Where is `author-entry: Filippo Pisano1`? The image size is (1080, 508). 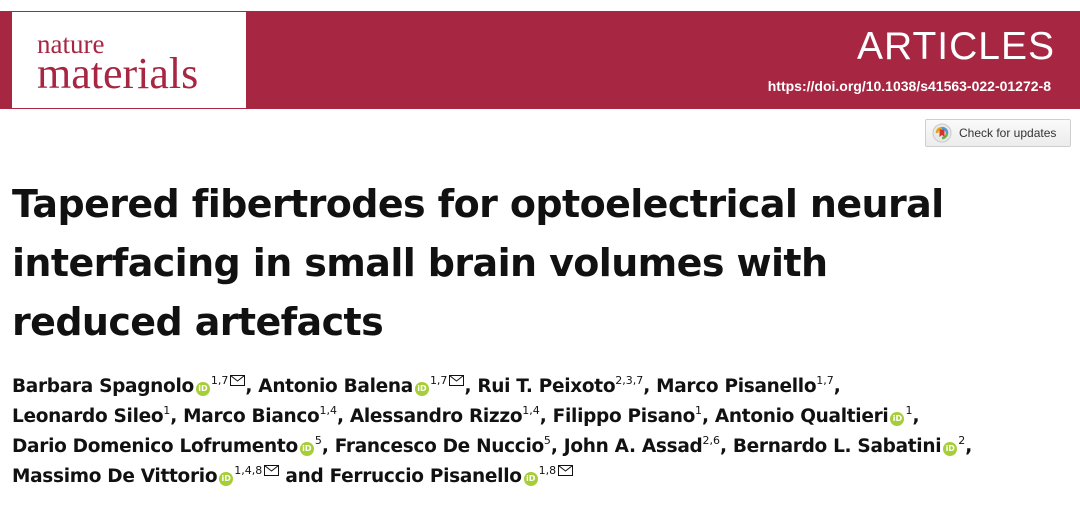 author-entry: Filippo Pisano1 is located at coordinates (627, 415).